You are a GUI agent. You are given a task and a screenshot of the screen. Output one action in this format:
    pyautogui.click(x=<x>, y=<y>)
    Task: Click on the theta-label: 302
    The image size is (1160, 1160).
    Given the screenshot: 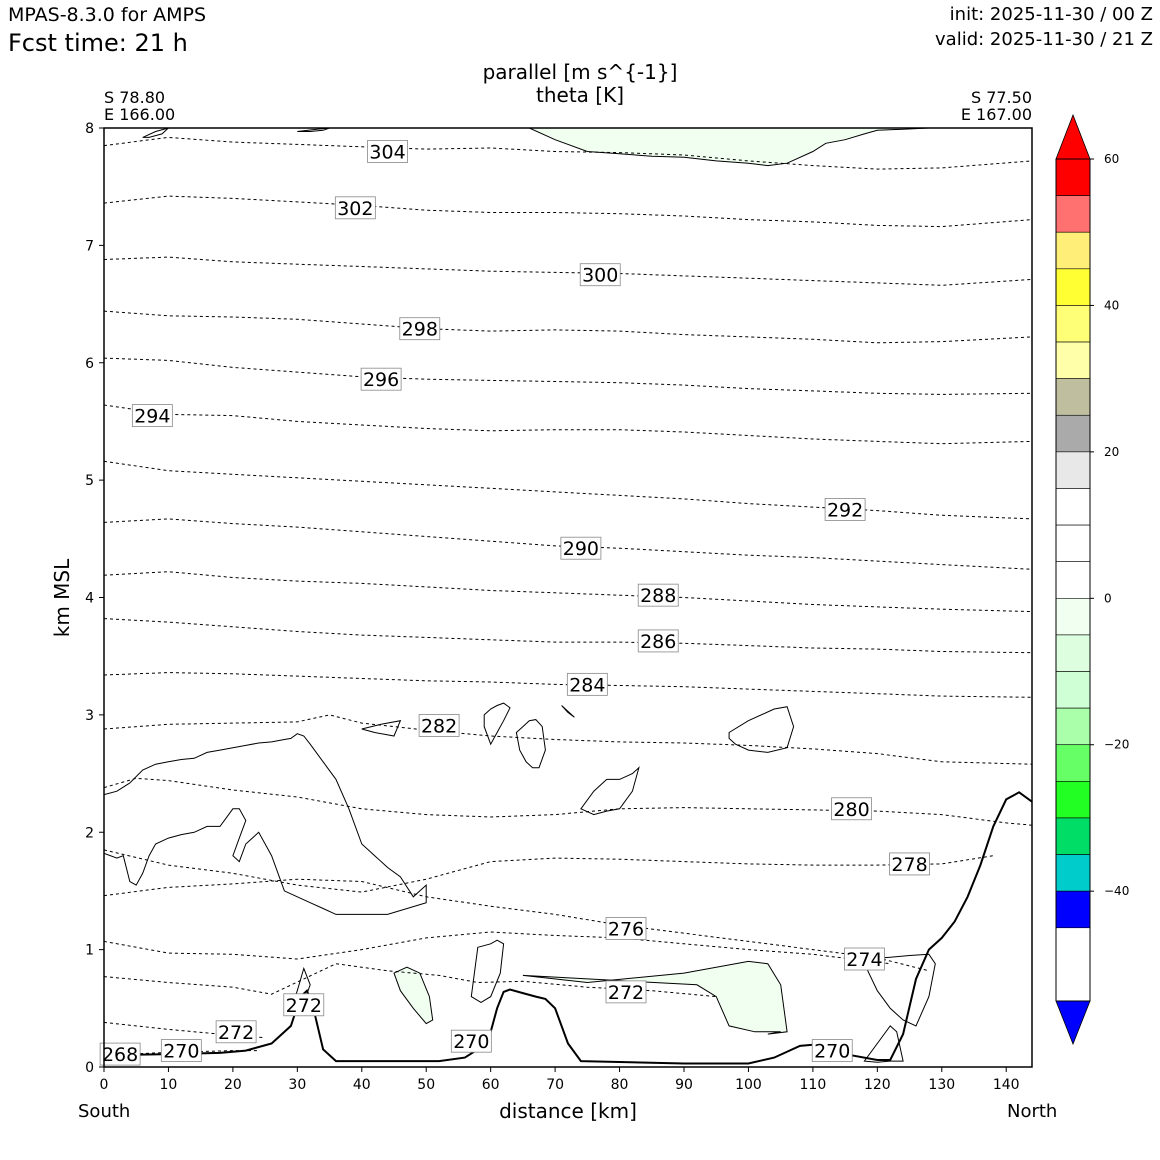 What is the action you would take?
    pyautogui.click(x=355, y=208)
    